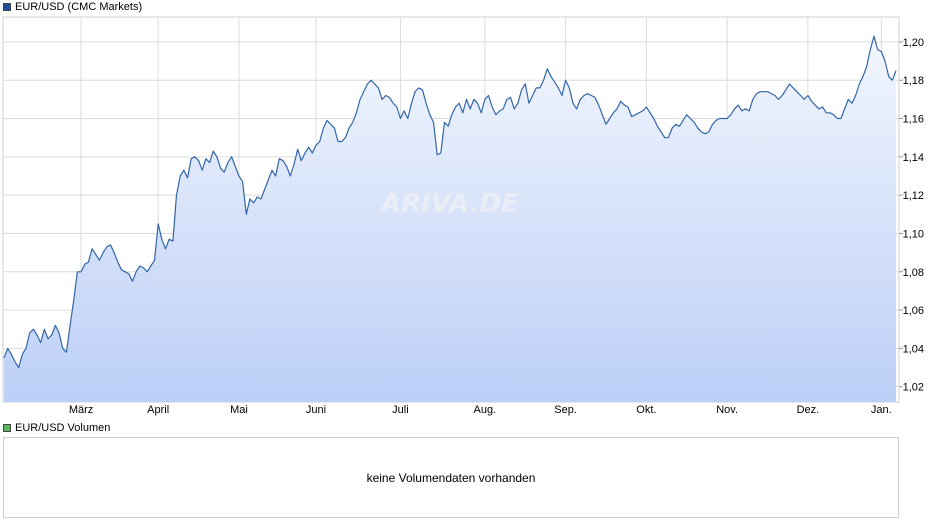 Image resolution: width=940 pixels, height=526 pixels. Describe the element at coordinates (913, 349) in the screenshot. I see `y-tick-label: 1,04` at that location.